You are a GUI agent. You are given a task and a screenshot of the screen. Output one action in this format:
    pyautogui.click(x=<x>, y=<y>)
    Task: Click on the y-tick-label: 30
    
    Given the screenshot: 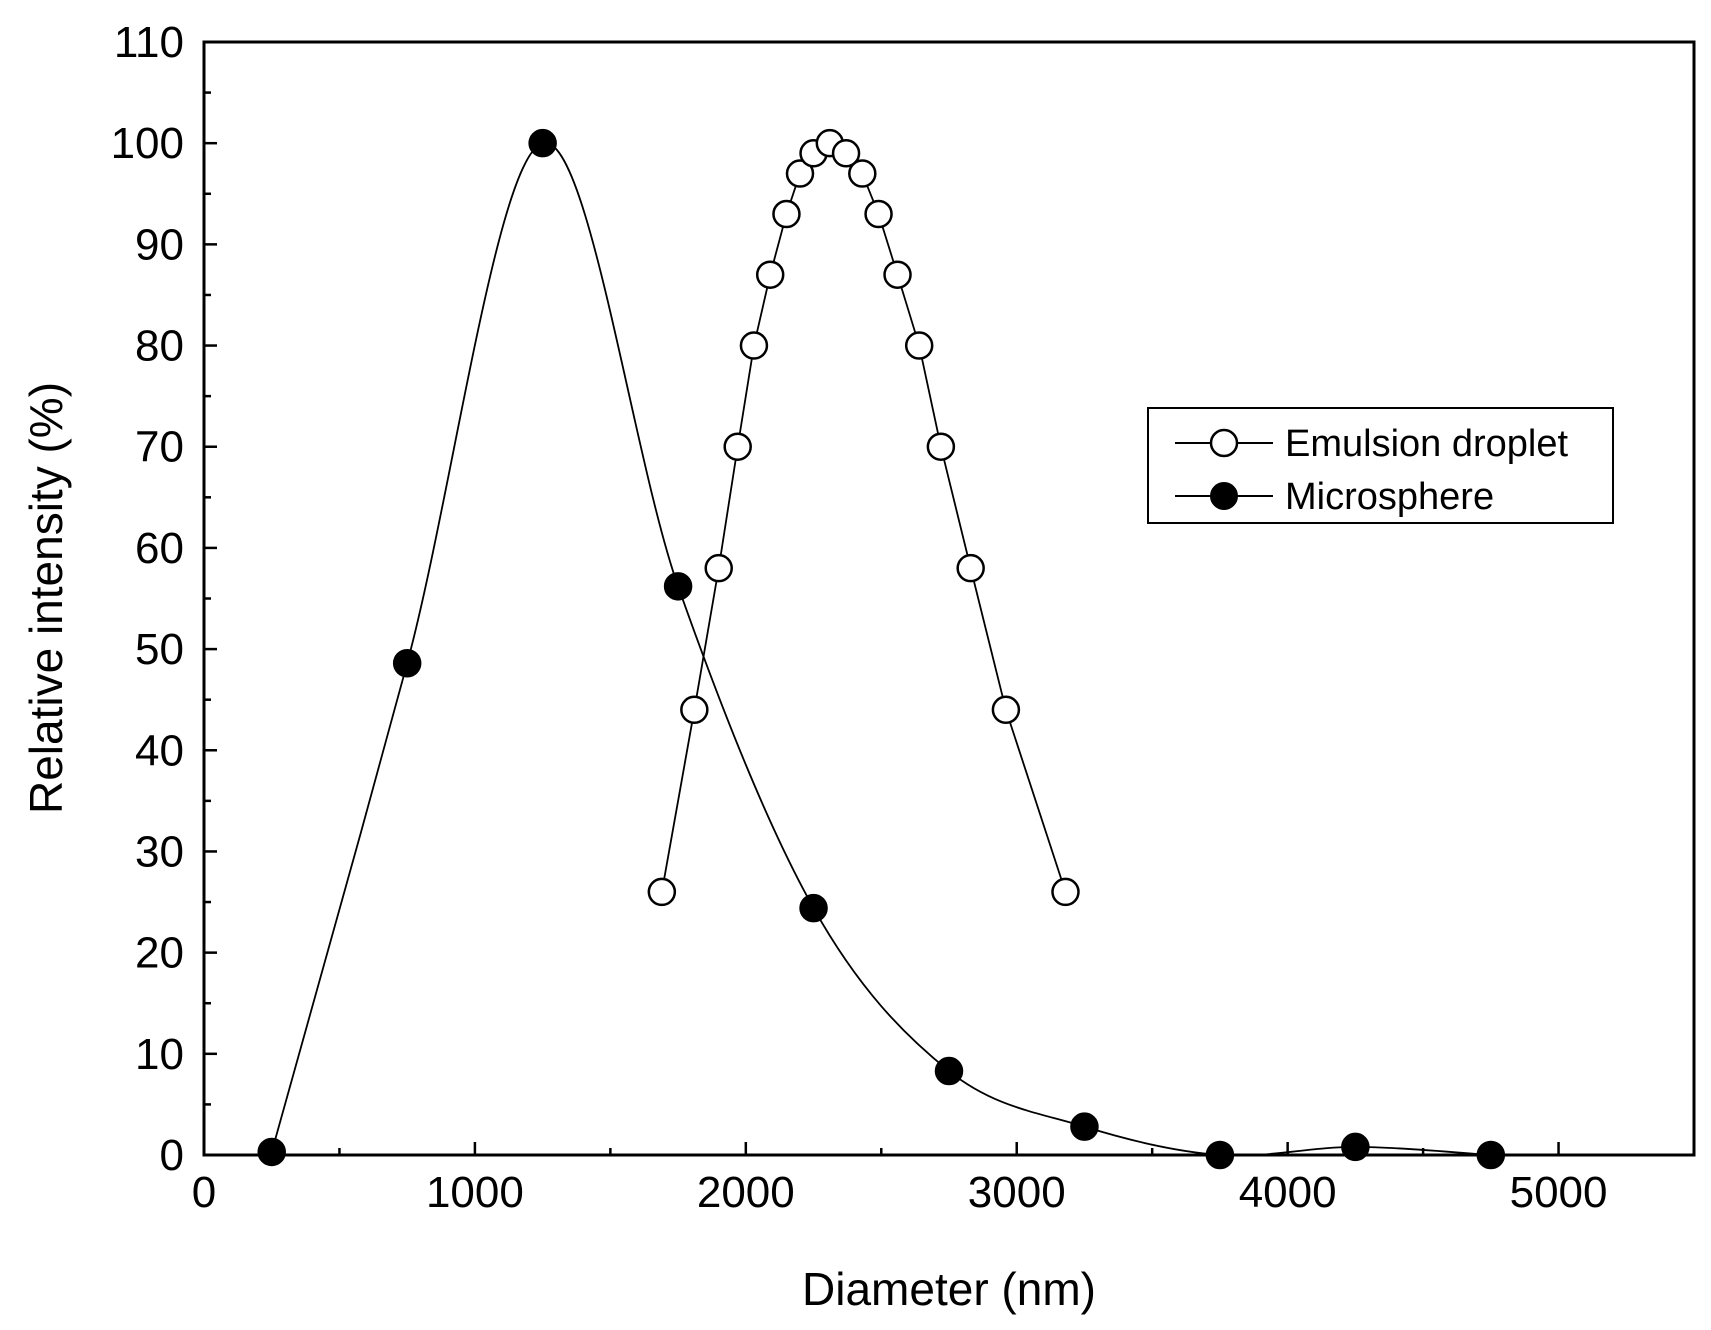 What is the action you would take?
    pyautogui.click(x=159, y=851)
    